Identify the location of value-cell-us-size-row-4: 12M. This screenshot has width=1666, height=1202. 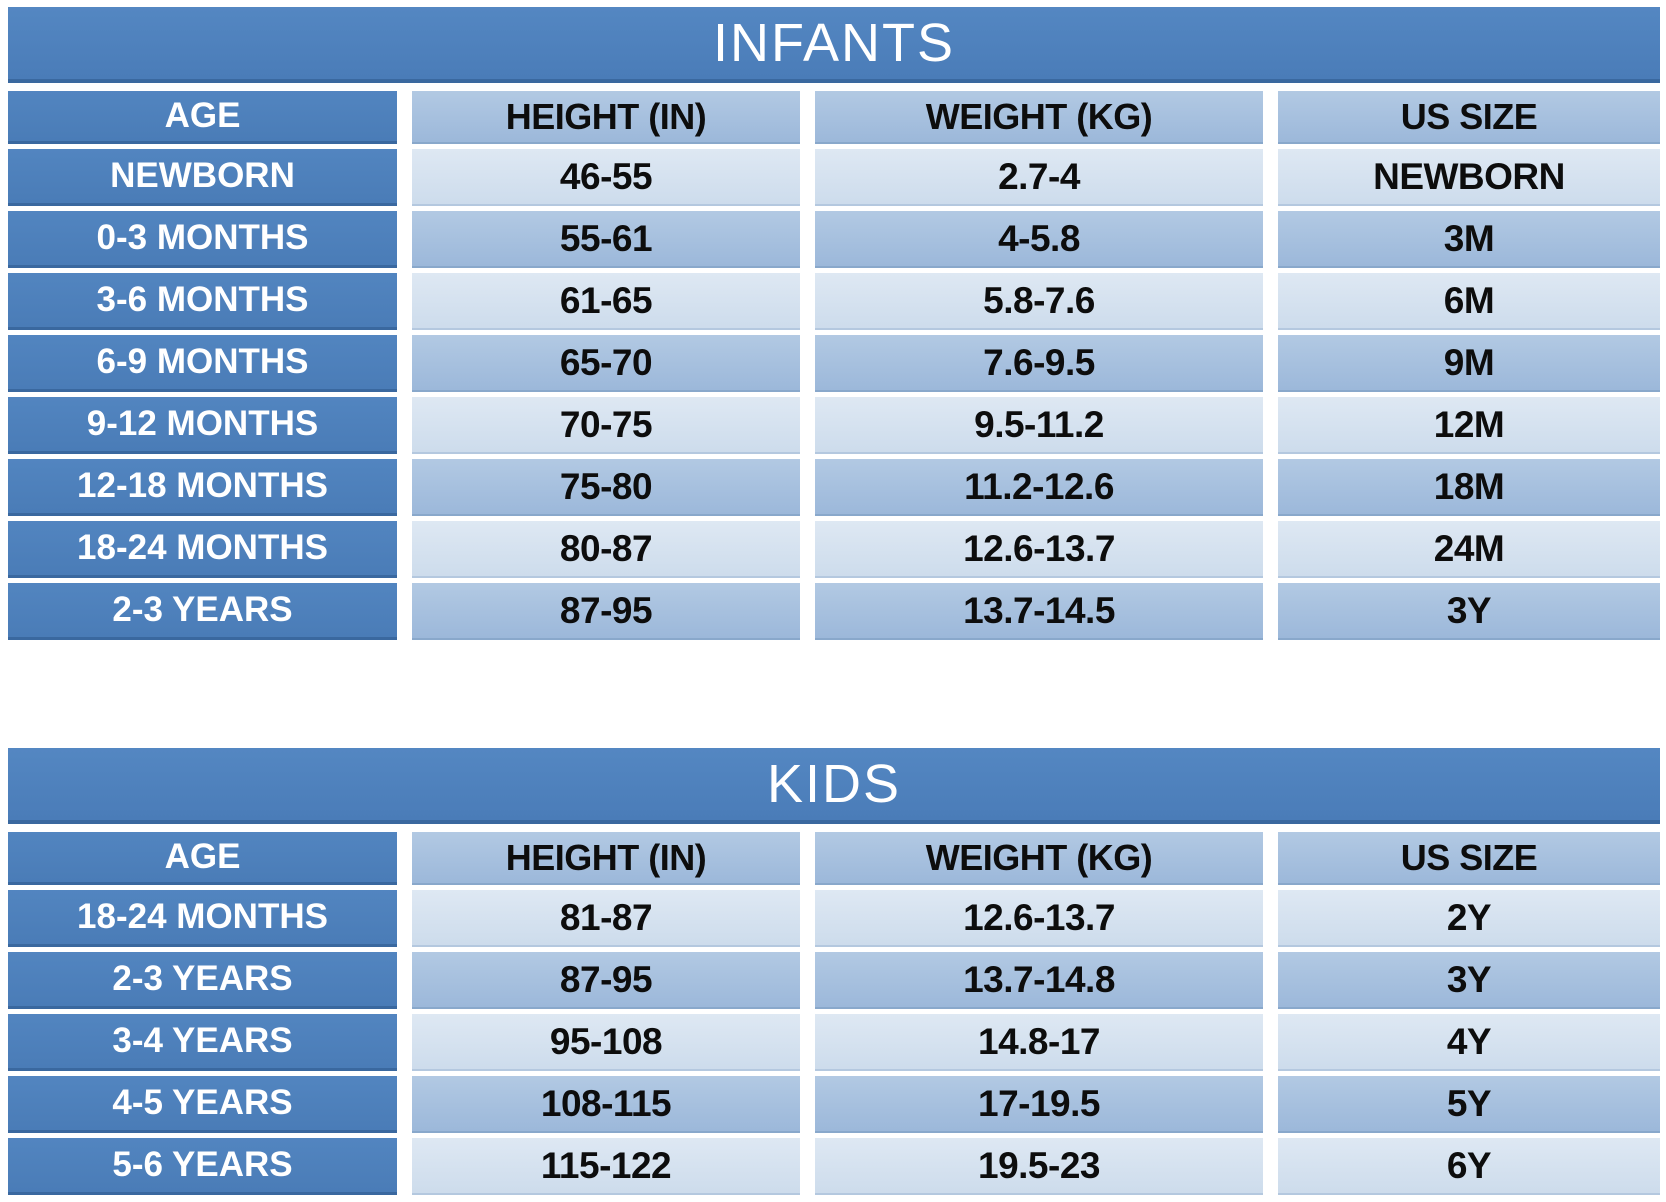
(1469, 425).